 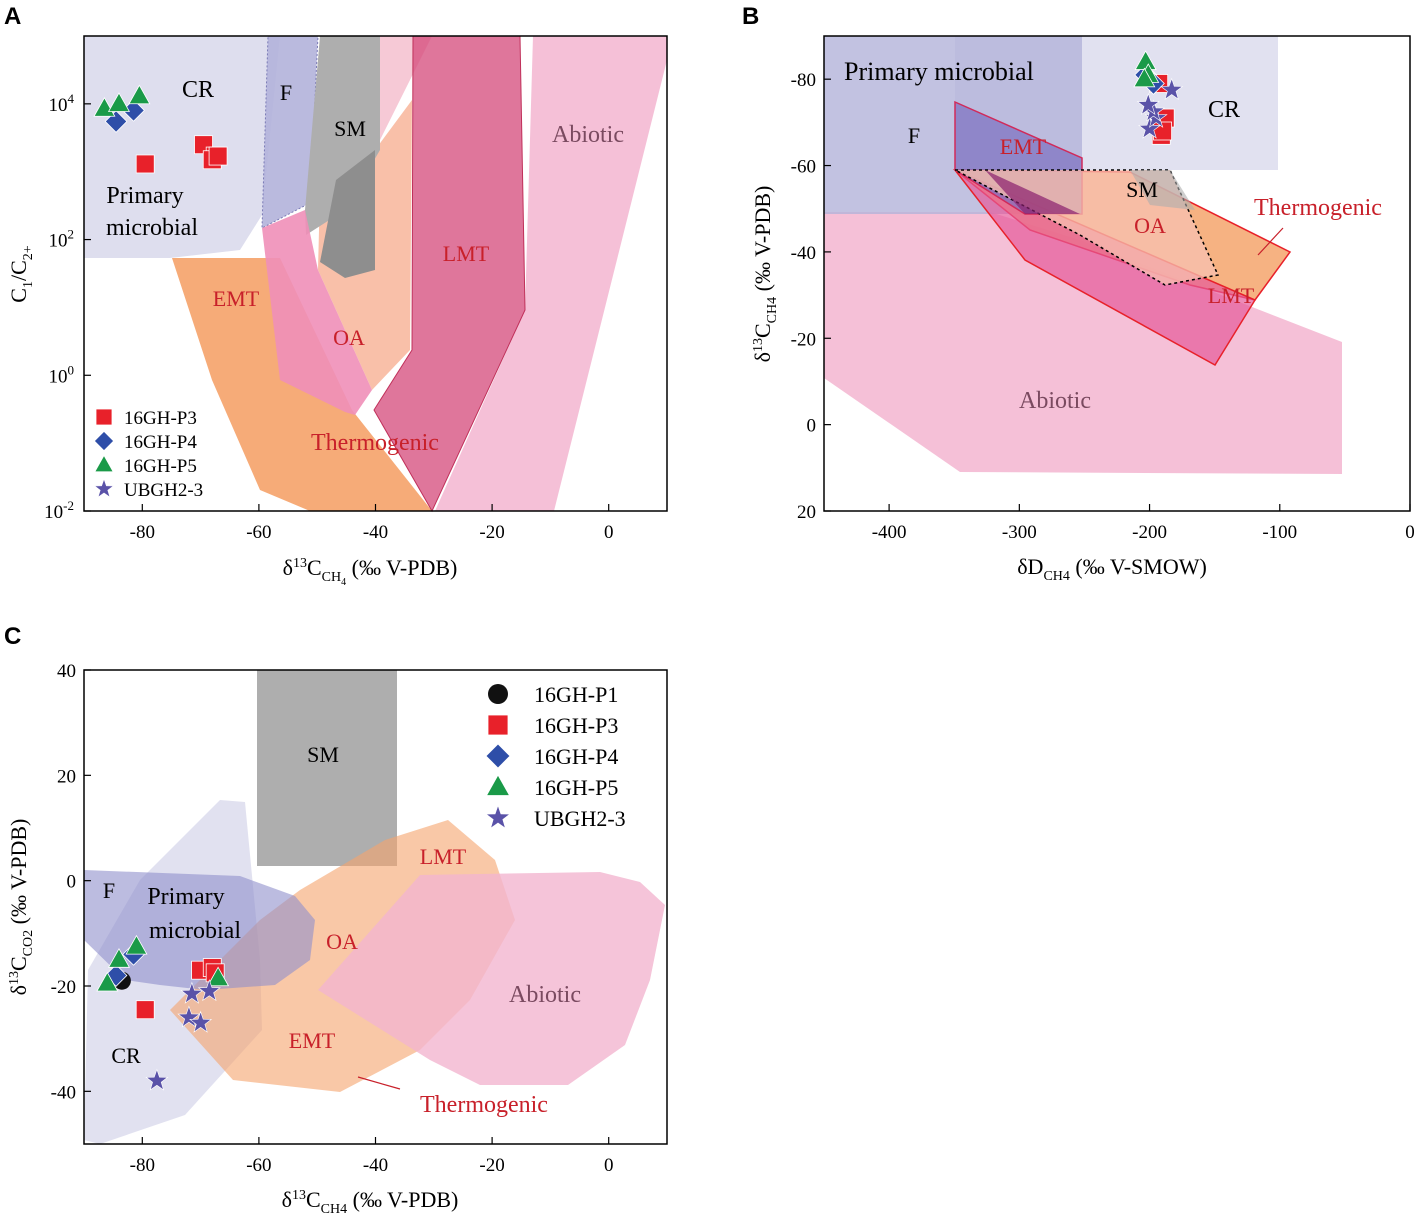 What do you see at coordinates (811, 296) in the screenshot?
I see `panel-b-y-ticks: -80 -60 -40 -20 0 20` at bounding box center [811, 296].